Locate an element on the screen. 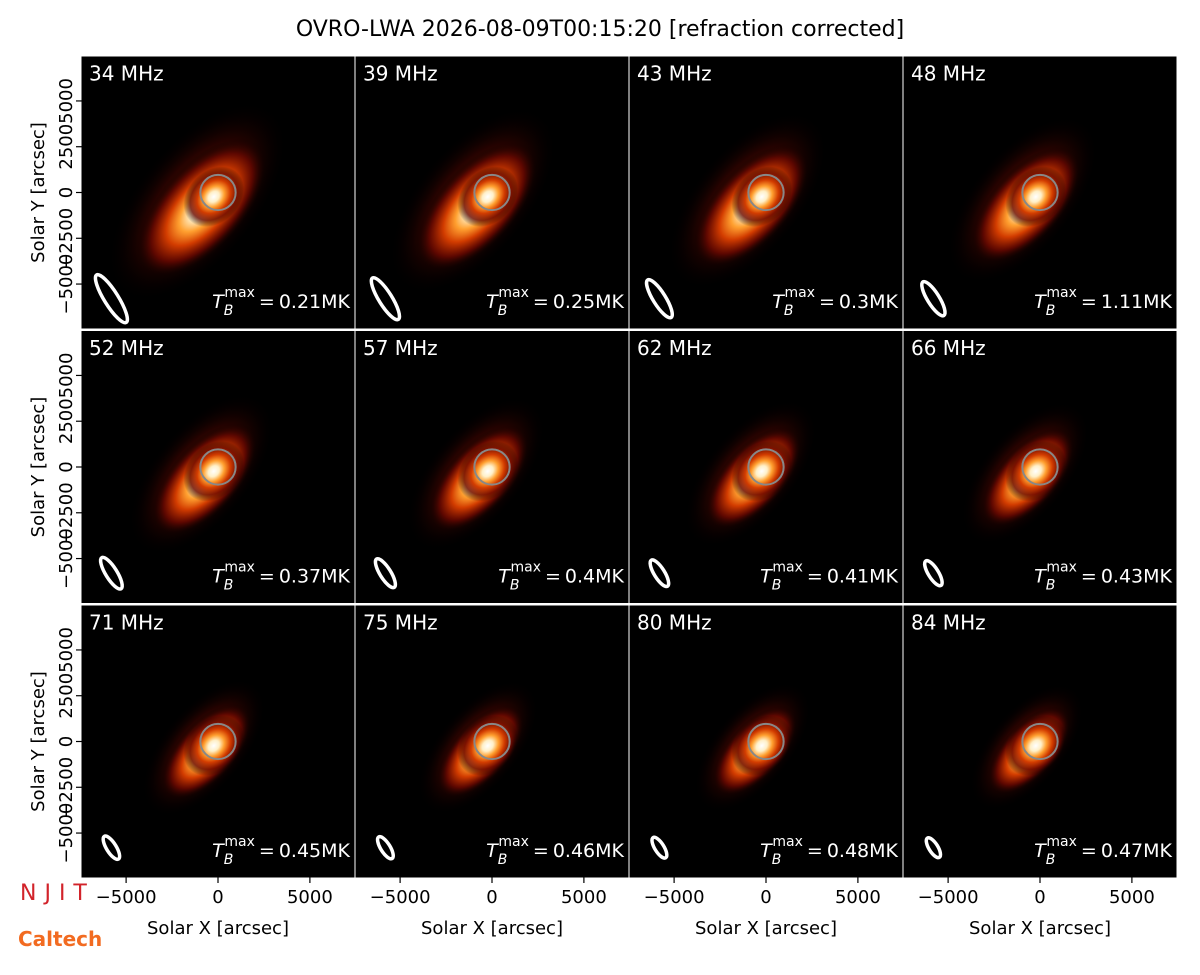  frequency-label: 66 MHz is located at coordinates (948, 348).